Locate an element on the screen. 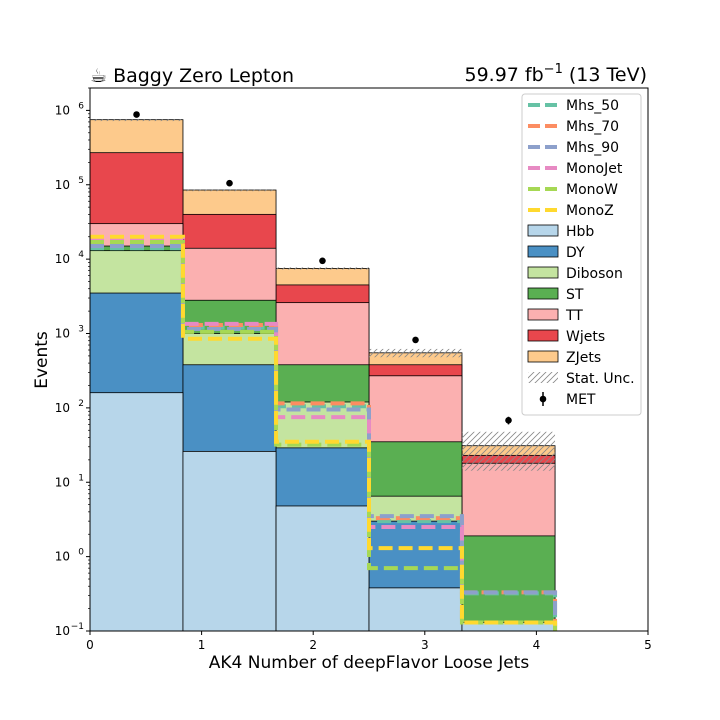 The image size is (720, 720). y-axis-label: Events is located at coordinates (42, 360).